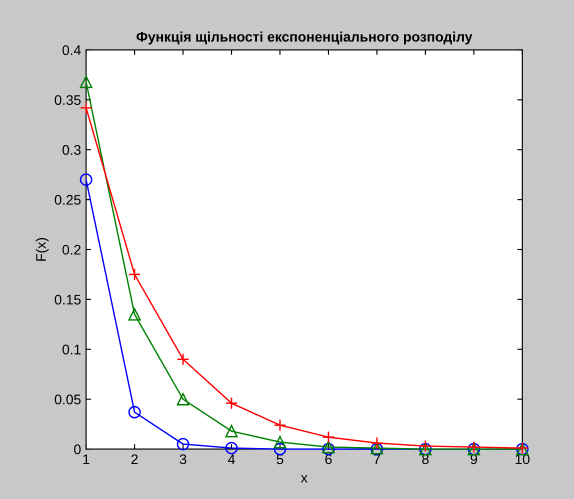 The image size is (574, 499). Describe the element at coordinates (183, 459) in the screenshot. I see `x-tick-label: 3` at that location.